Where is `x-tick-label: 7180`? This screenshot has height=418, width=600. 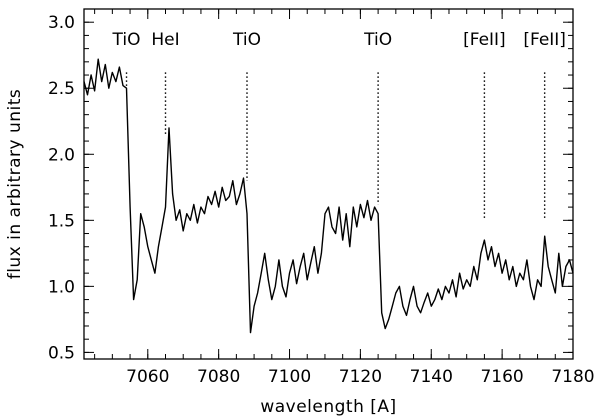
x-tick-label: 7180 is located at coordinates (572, 377).